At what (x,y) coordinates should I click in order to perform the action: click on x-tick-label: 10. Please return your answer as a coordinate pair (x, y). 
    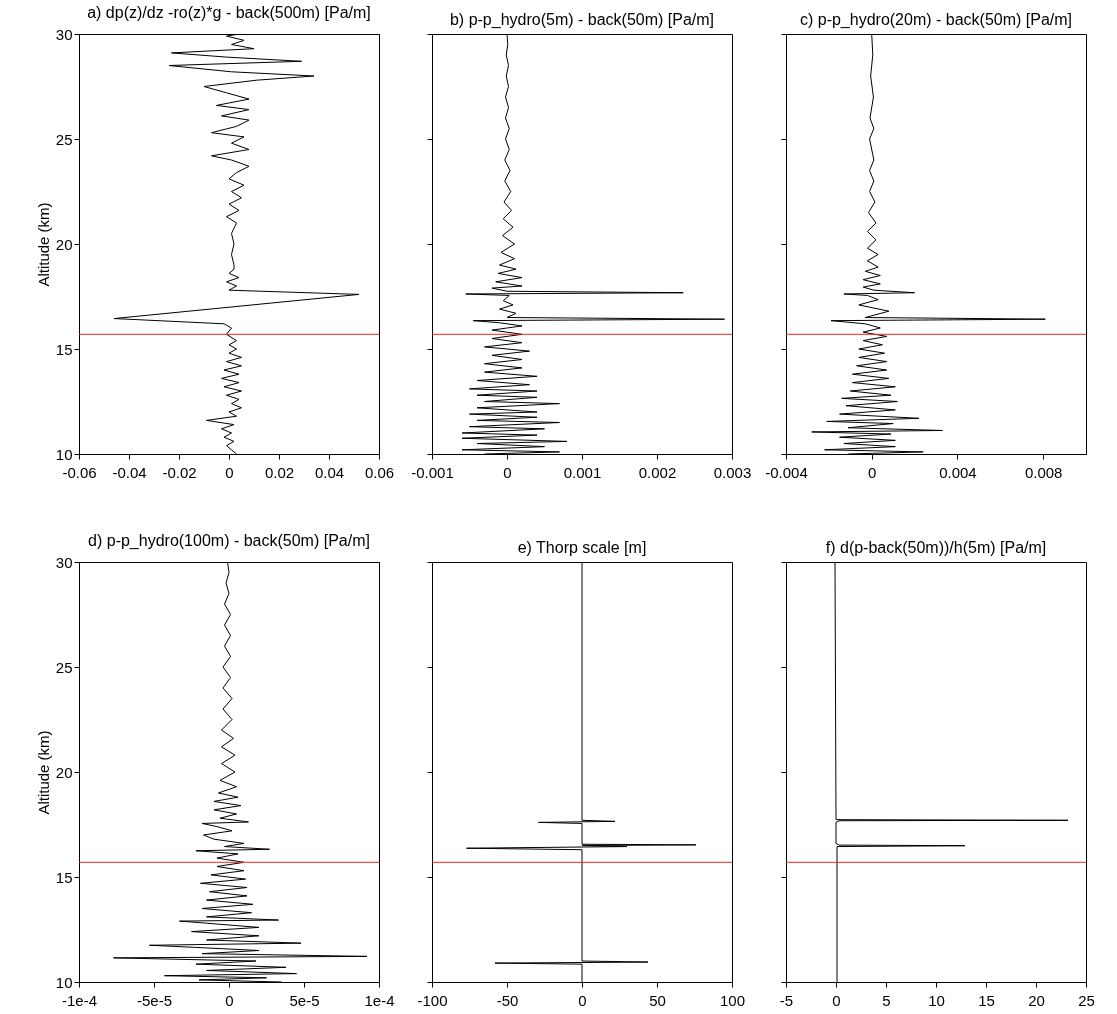
    Looking at the image, I should click on (936, 1000).